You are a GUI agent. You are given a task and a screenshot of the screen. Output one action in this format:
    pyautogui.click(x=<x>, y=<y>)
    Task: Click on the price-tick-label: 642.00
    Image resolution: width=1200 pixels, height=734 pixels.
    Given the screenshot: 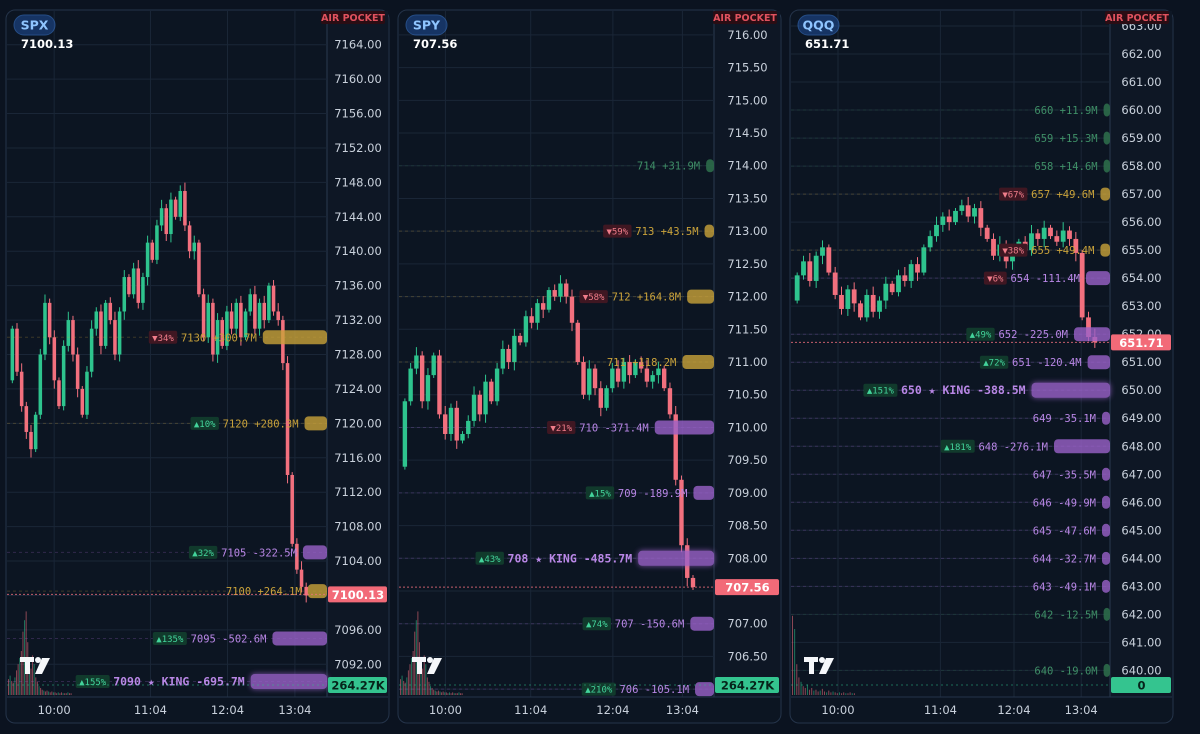 What is the action you would take?
    pyautogui.click(x=1141, y=614)
    